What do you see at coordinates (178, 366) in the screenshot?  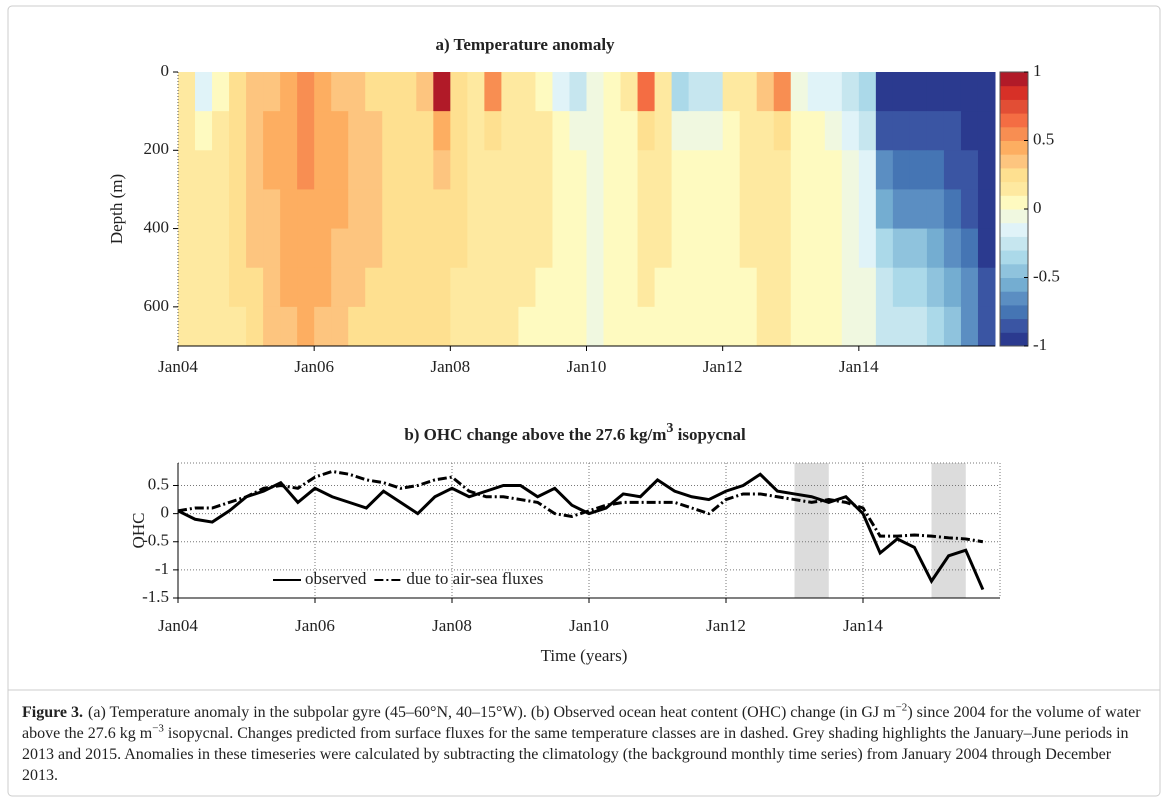 I see `x-tick-label: Jan04` at bounding box center [178, 366].